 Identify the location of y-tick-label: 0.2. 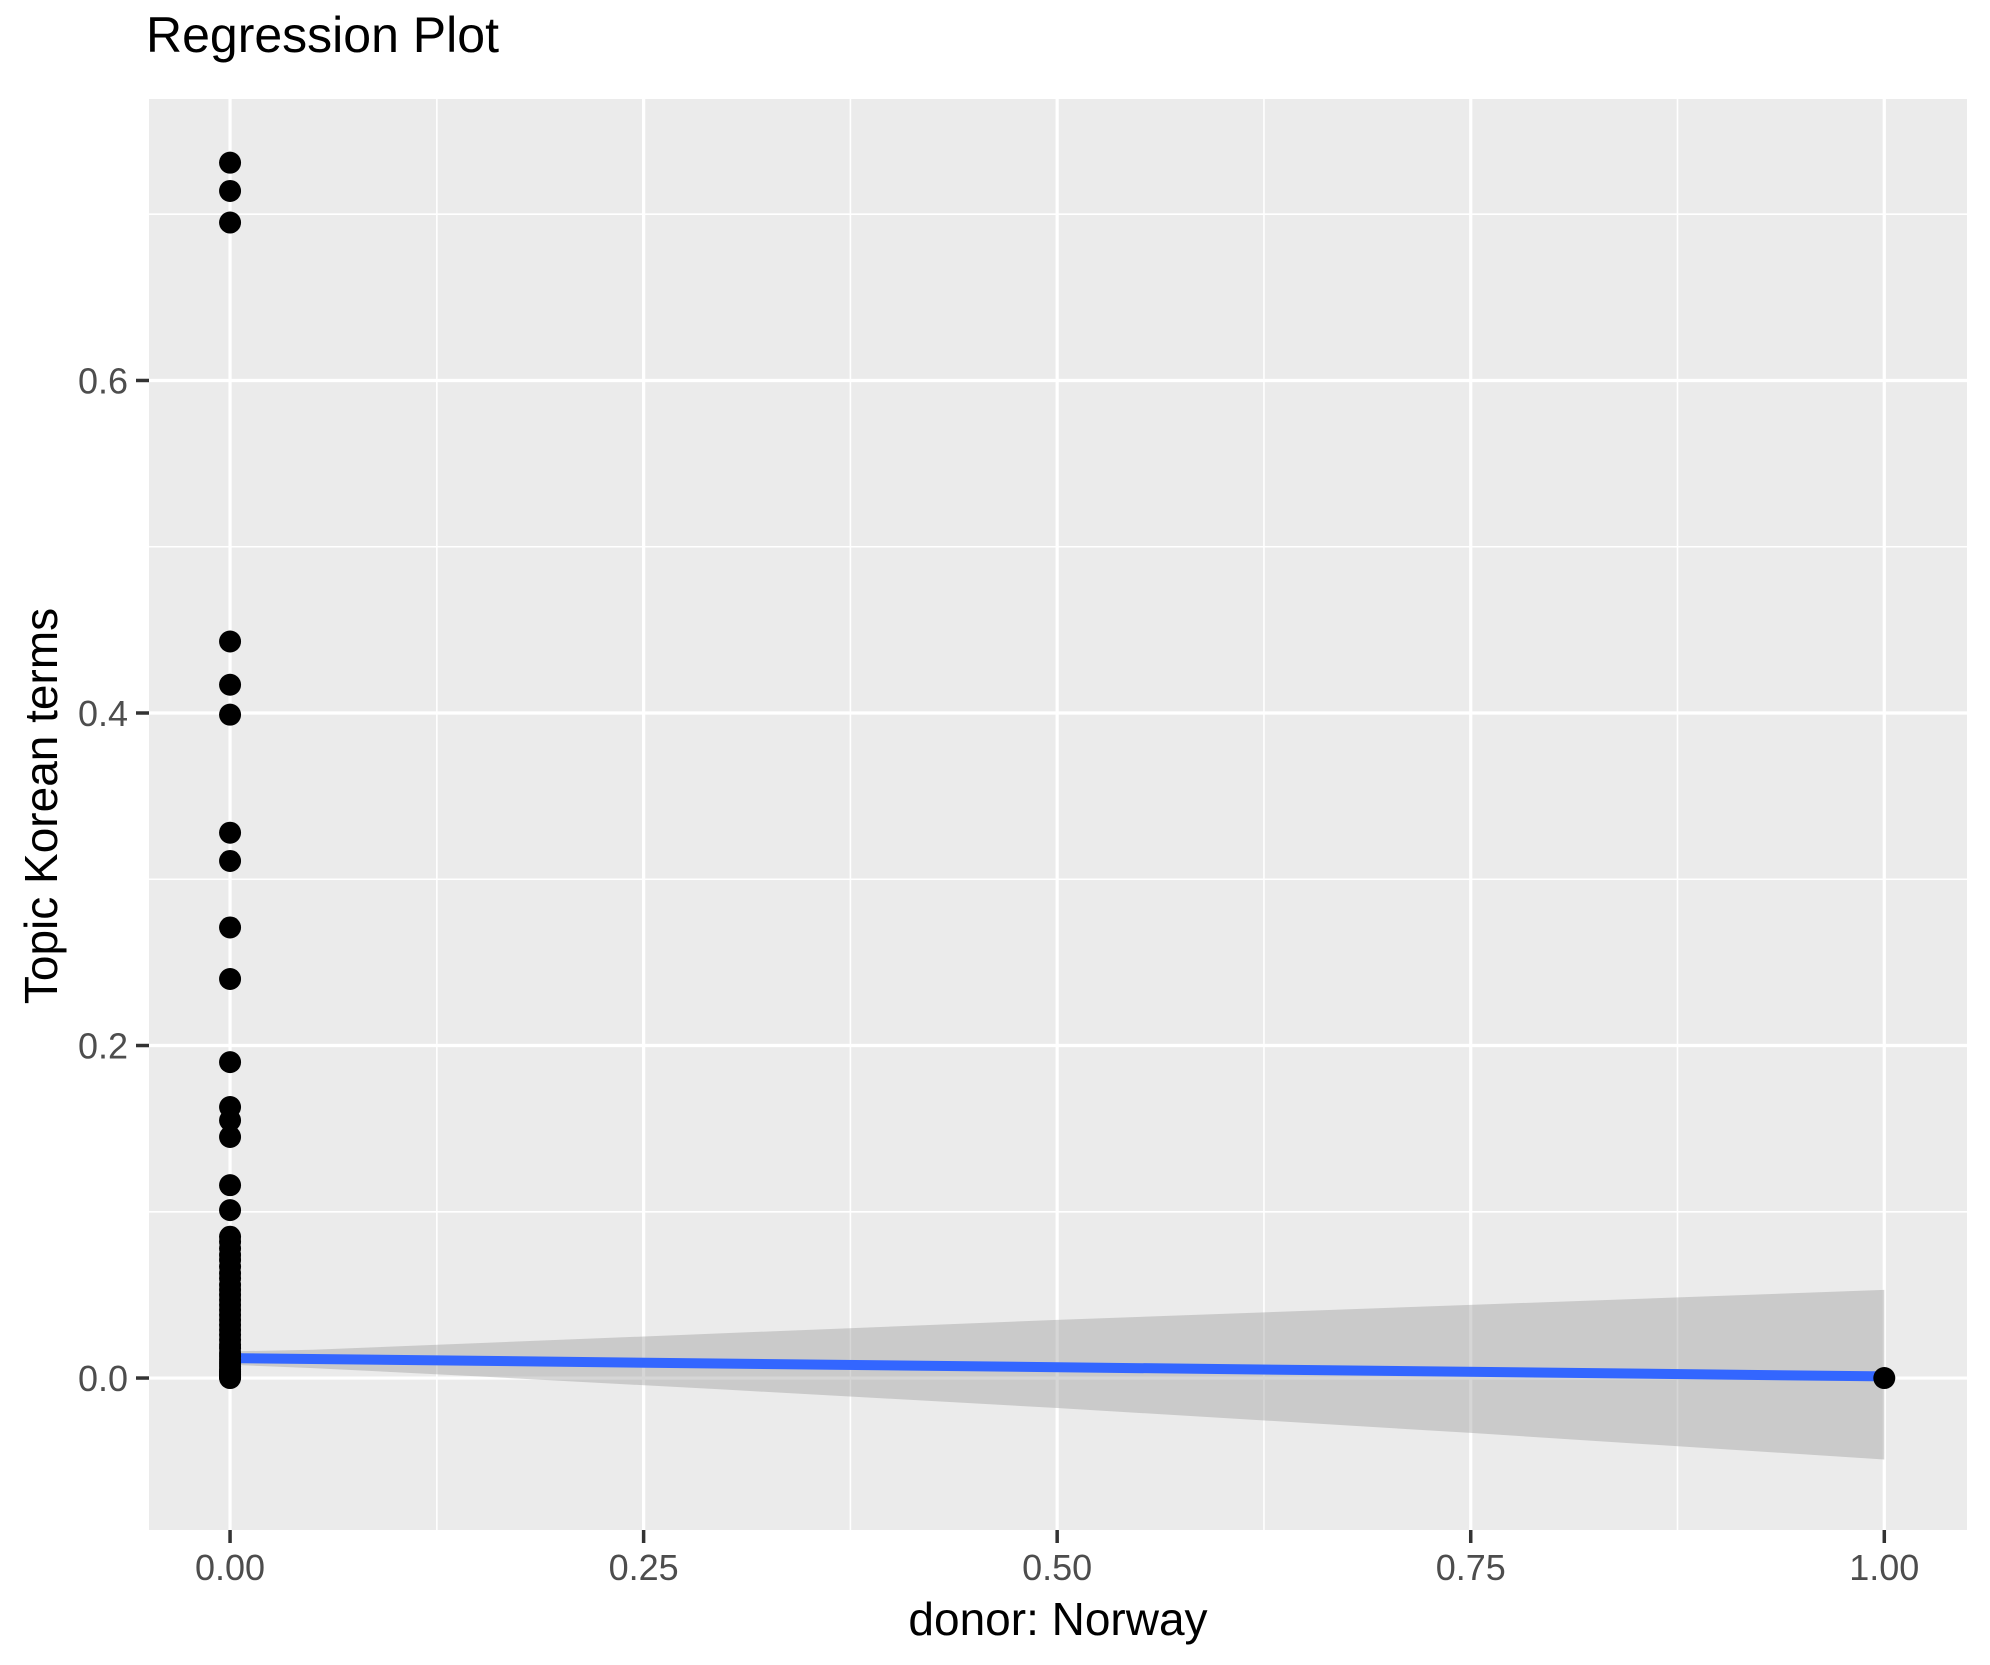
(103, 1046).